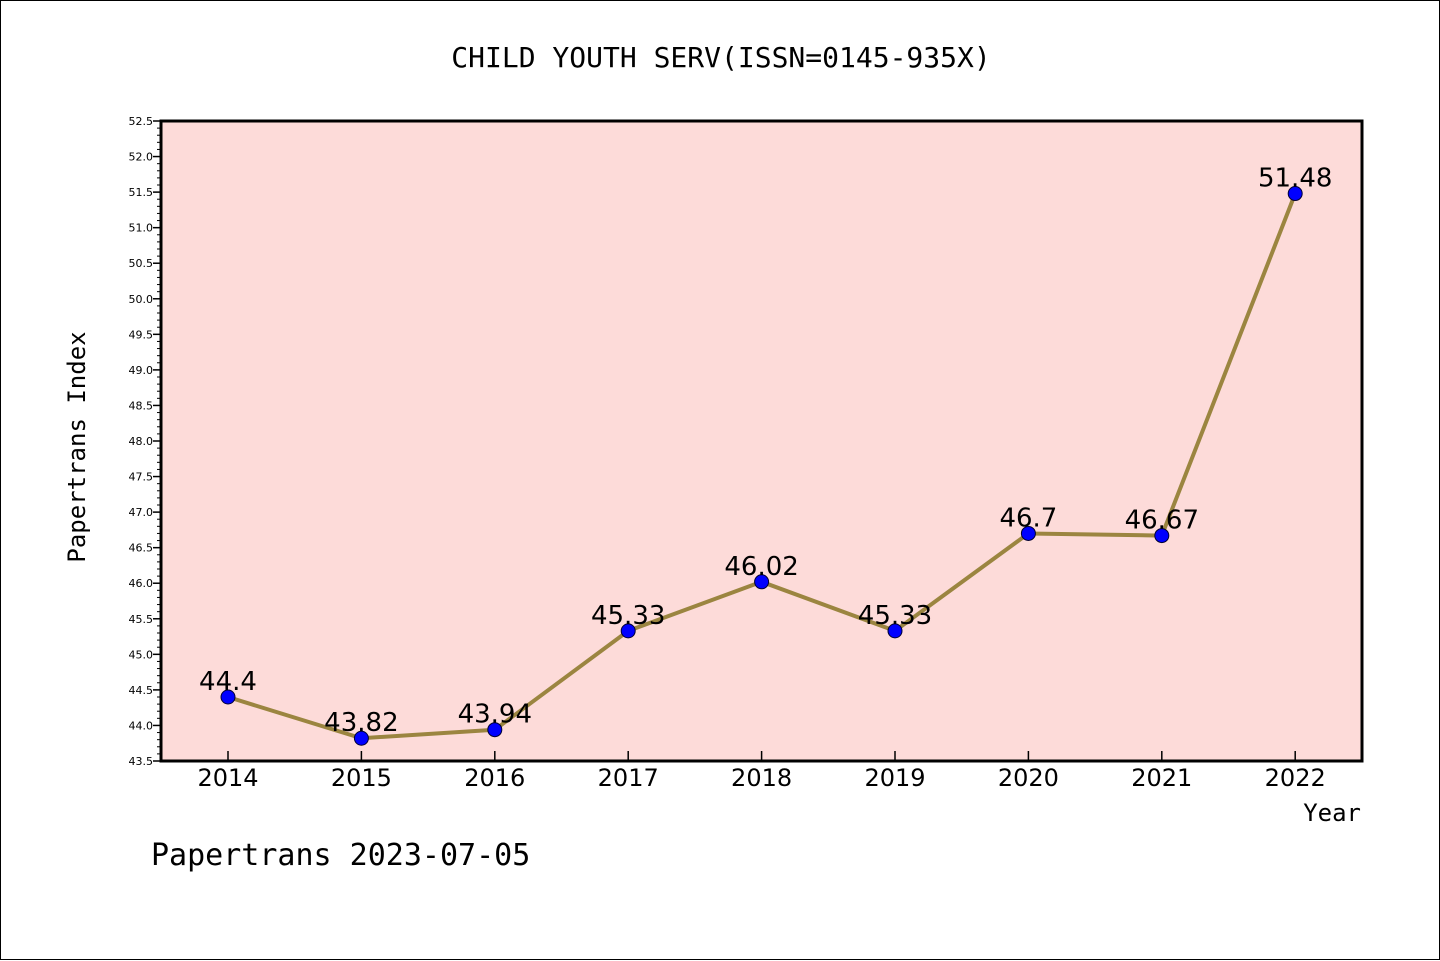 Image resolution: width=1440 pixels, height=961 pixels. I want to click on data-label: 46.7, so click(1028, 518).